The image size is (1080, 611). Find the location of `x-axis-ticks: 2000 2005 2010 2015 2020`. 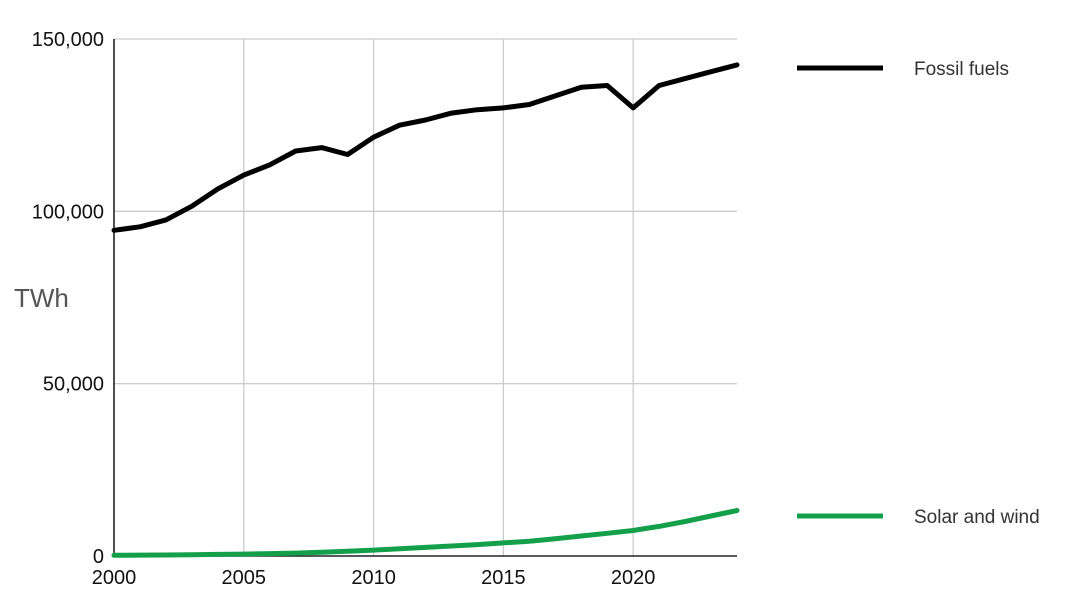

x-axis-ticks: 2000 2005 2010 2015 2020 is located at coordinates (374, 578).